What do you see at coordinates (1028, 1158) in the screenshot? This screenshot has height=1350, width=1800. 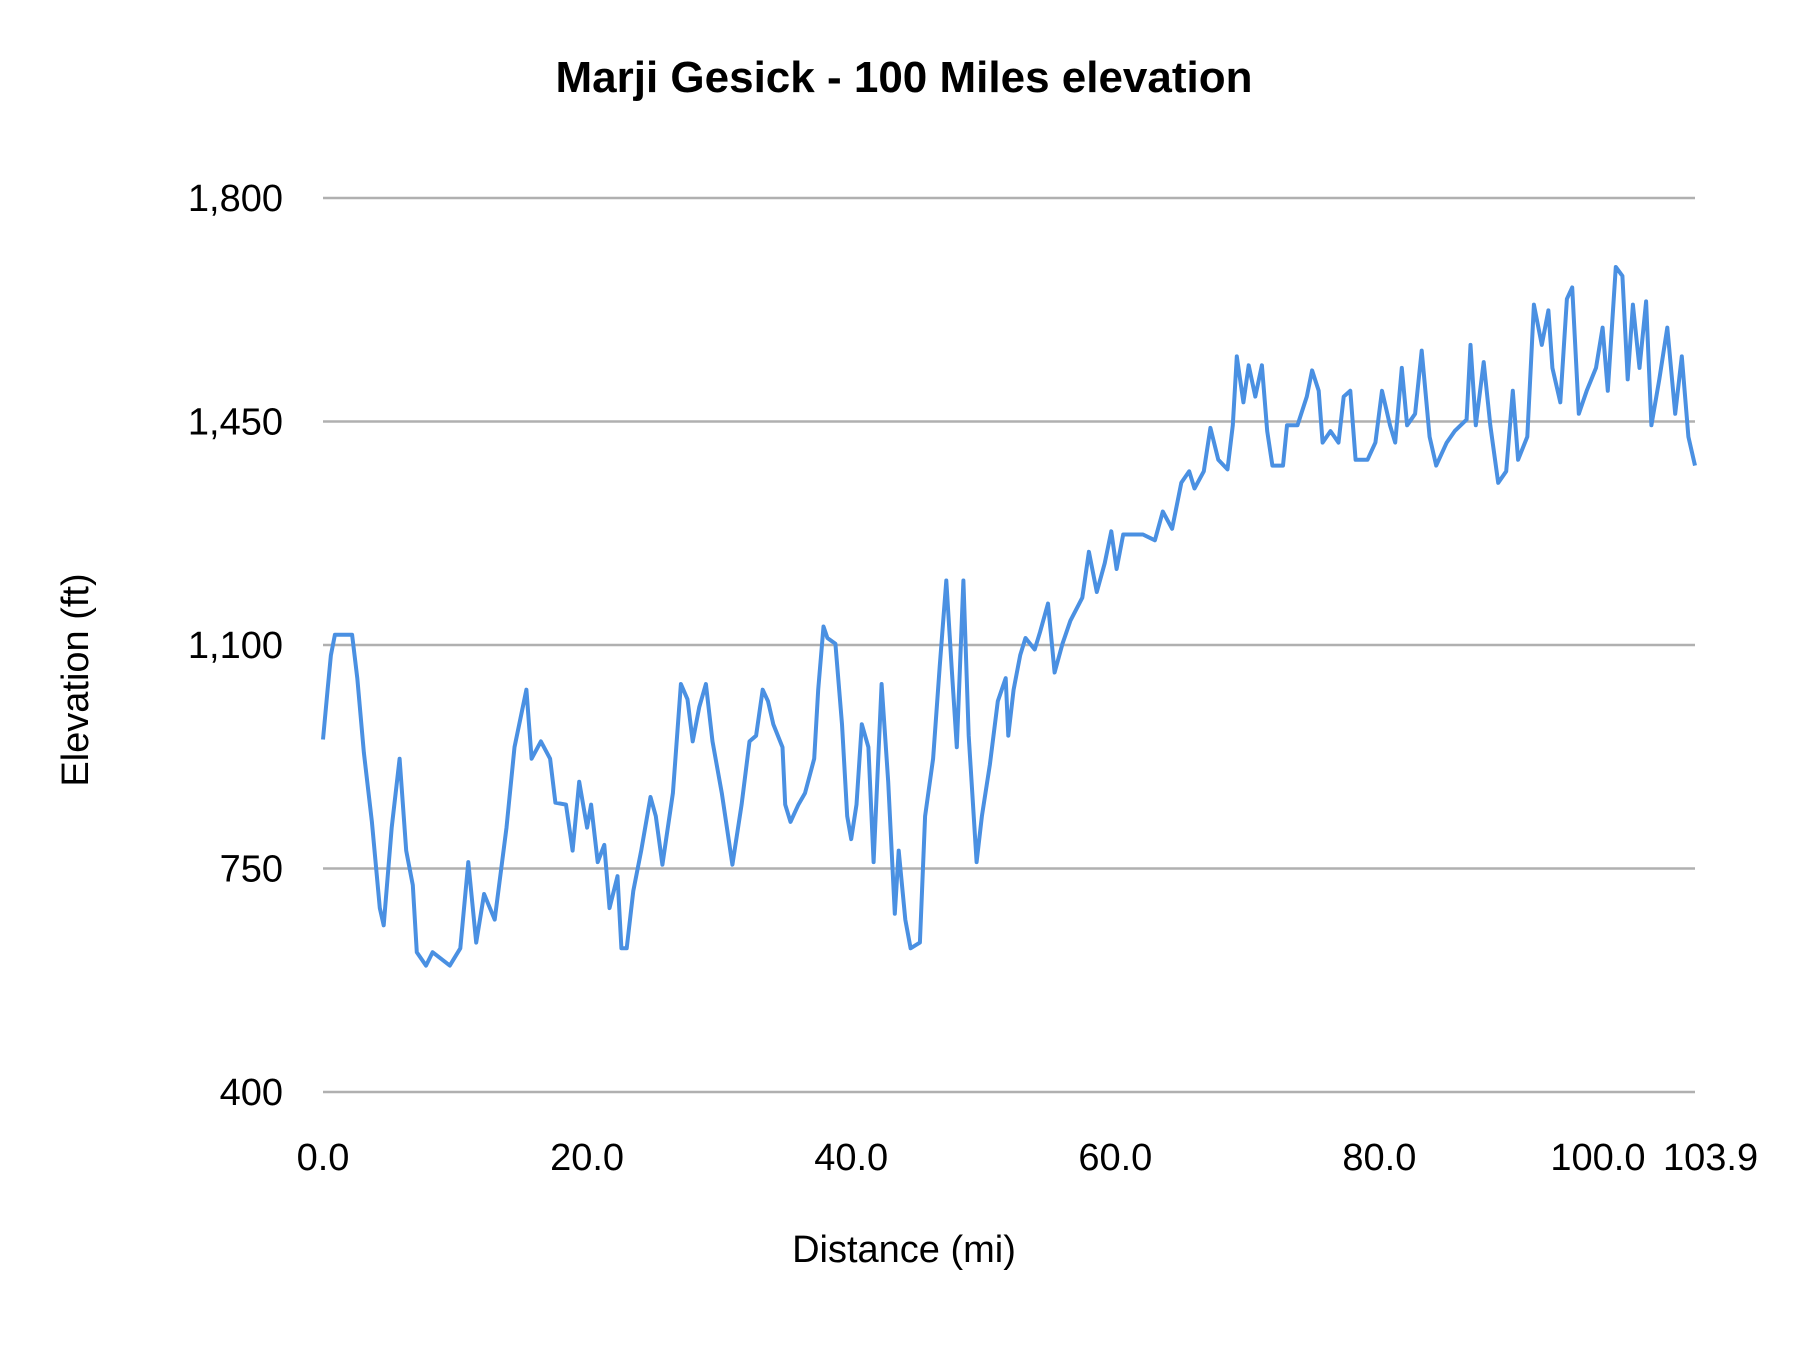 I see `x-axis-ticks: 0.0 20.0 40.0 60.0 80.0 100.0 103.9` at bounding box center [1028, 1158].